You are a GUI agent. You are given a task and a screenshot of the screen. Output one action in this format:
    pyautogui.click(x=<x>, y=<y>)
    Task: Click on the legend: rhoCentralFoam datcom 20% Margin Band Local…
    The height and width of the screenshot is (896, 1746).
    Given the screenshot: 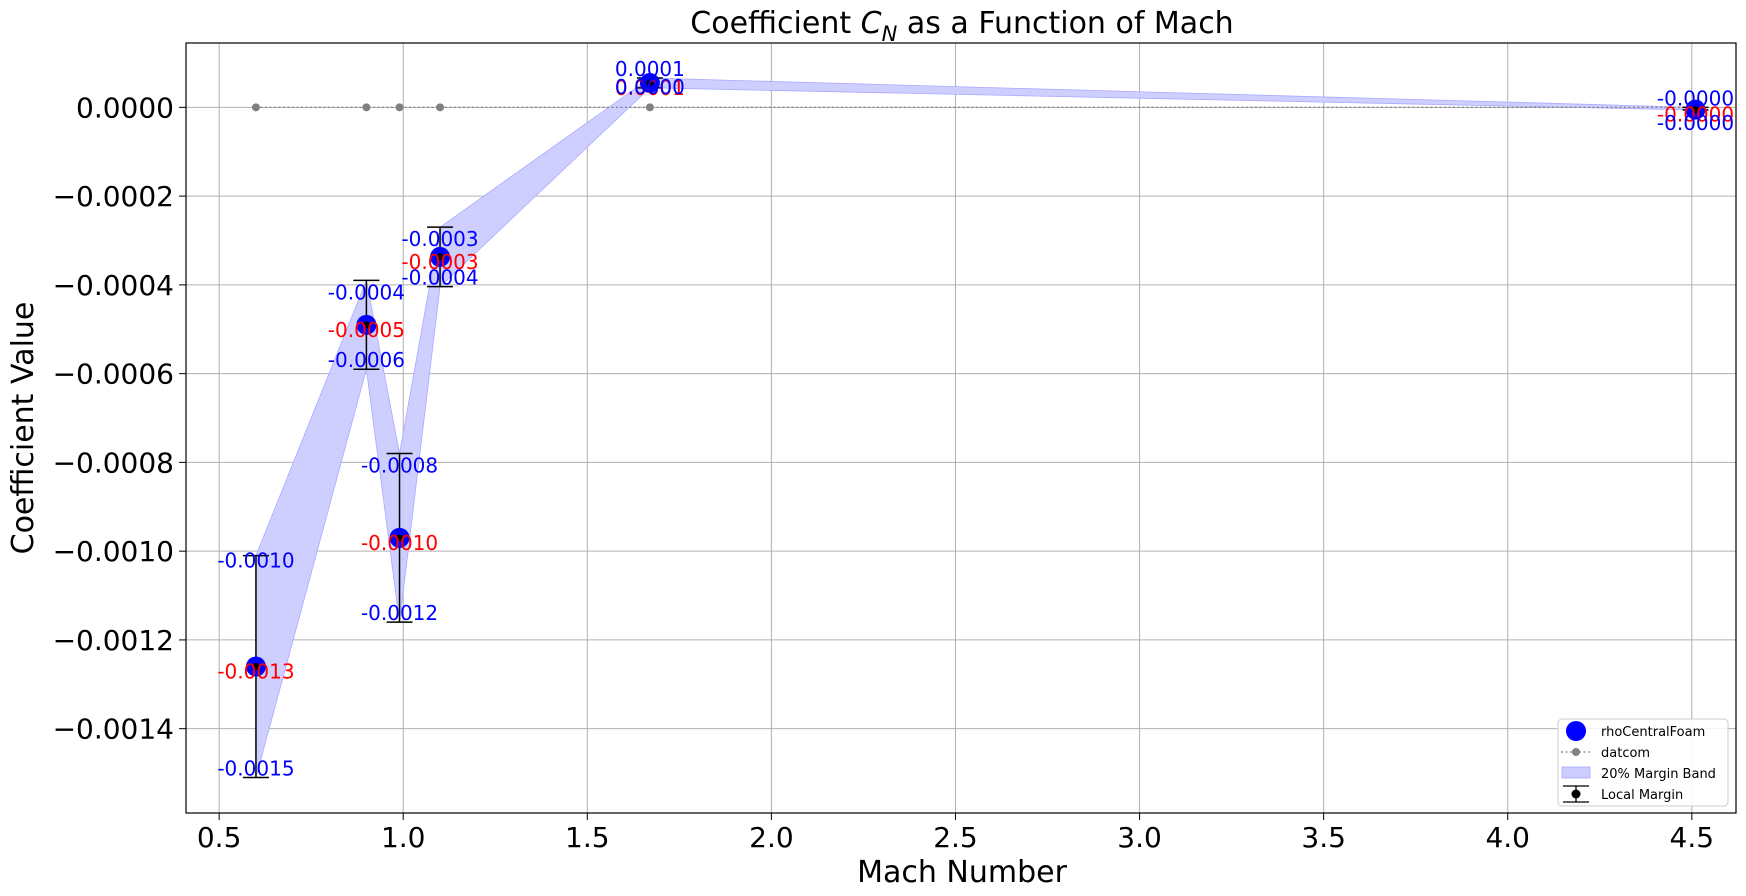 What is the action you would take?
    pyautogui.click(x=1643, y=762)
    